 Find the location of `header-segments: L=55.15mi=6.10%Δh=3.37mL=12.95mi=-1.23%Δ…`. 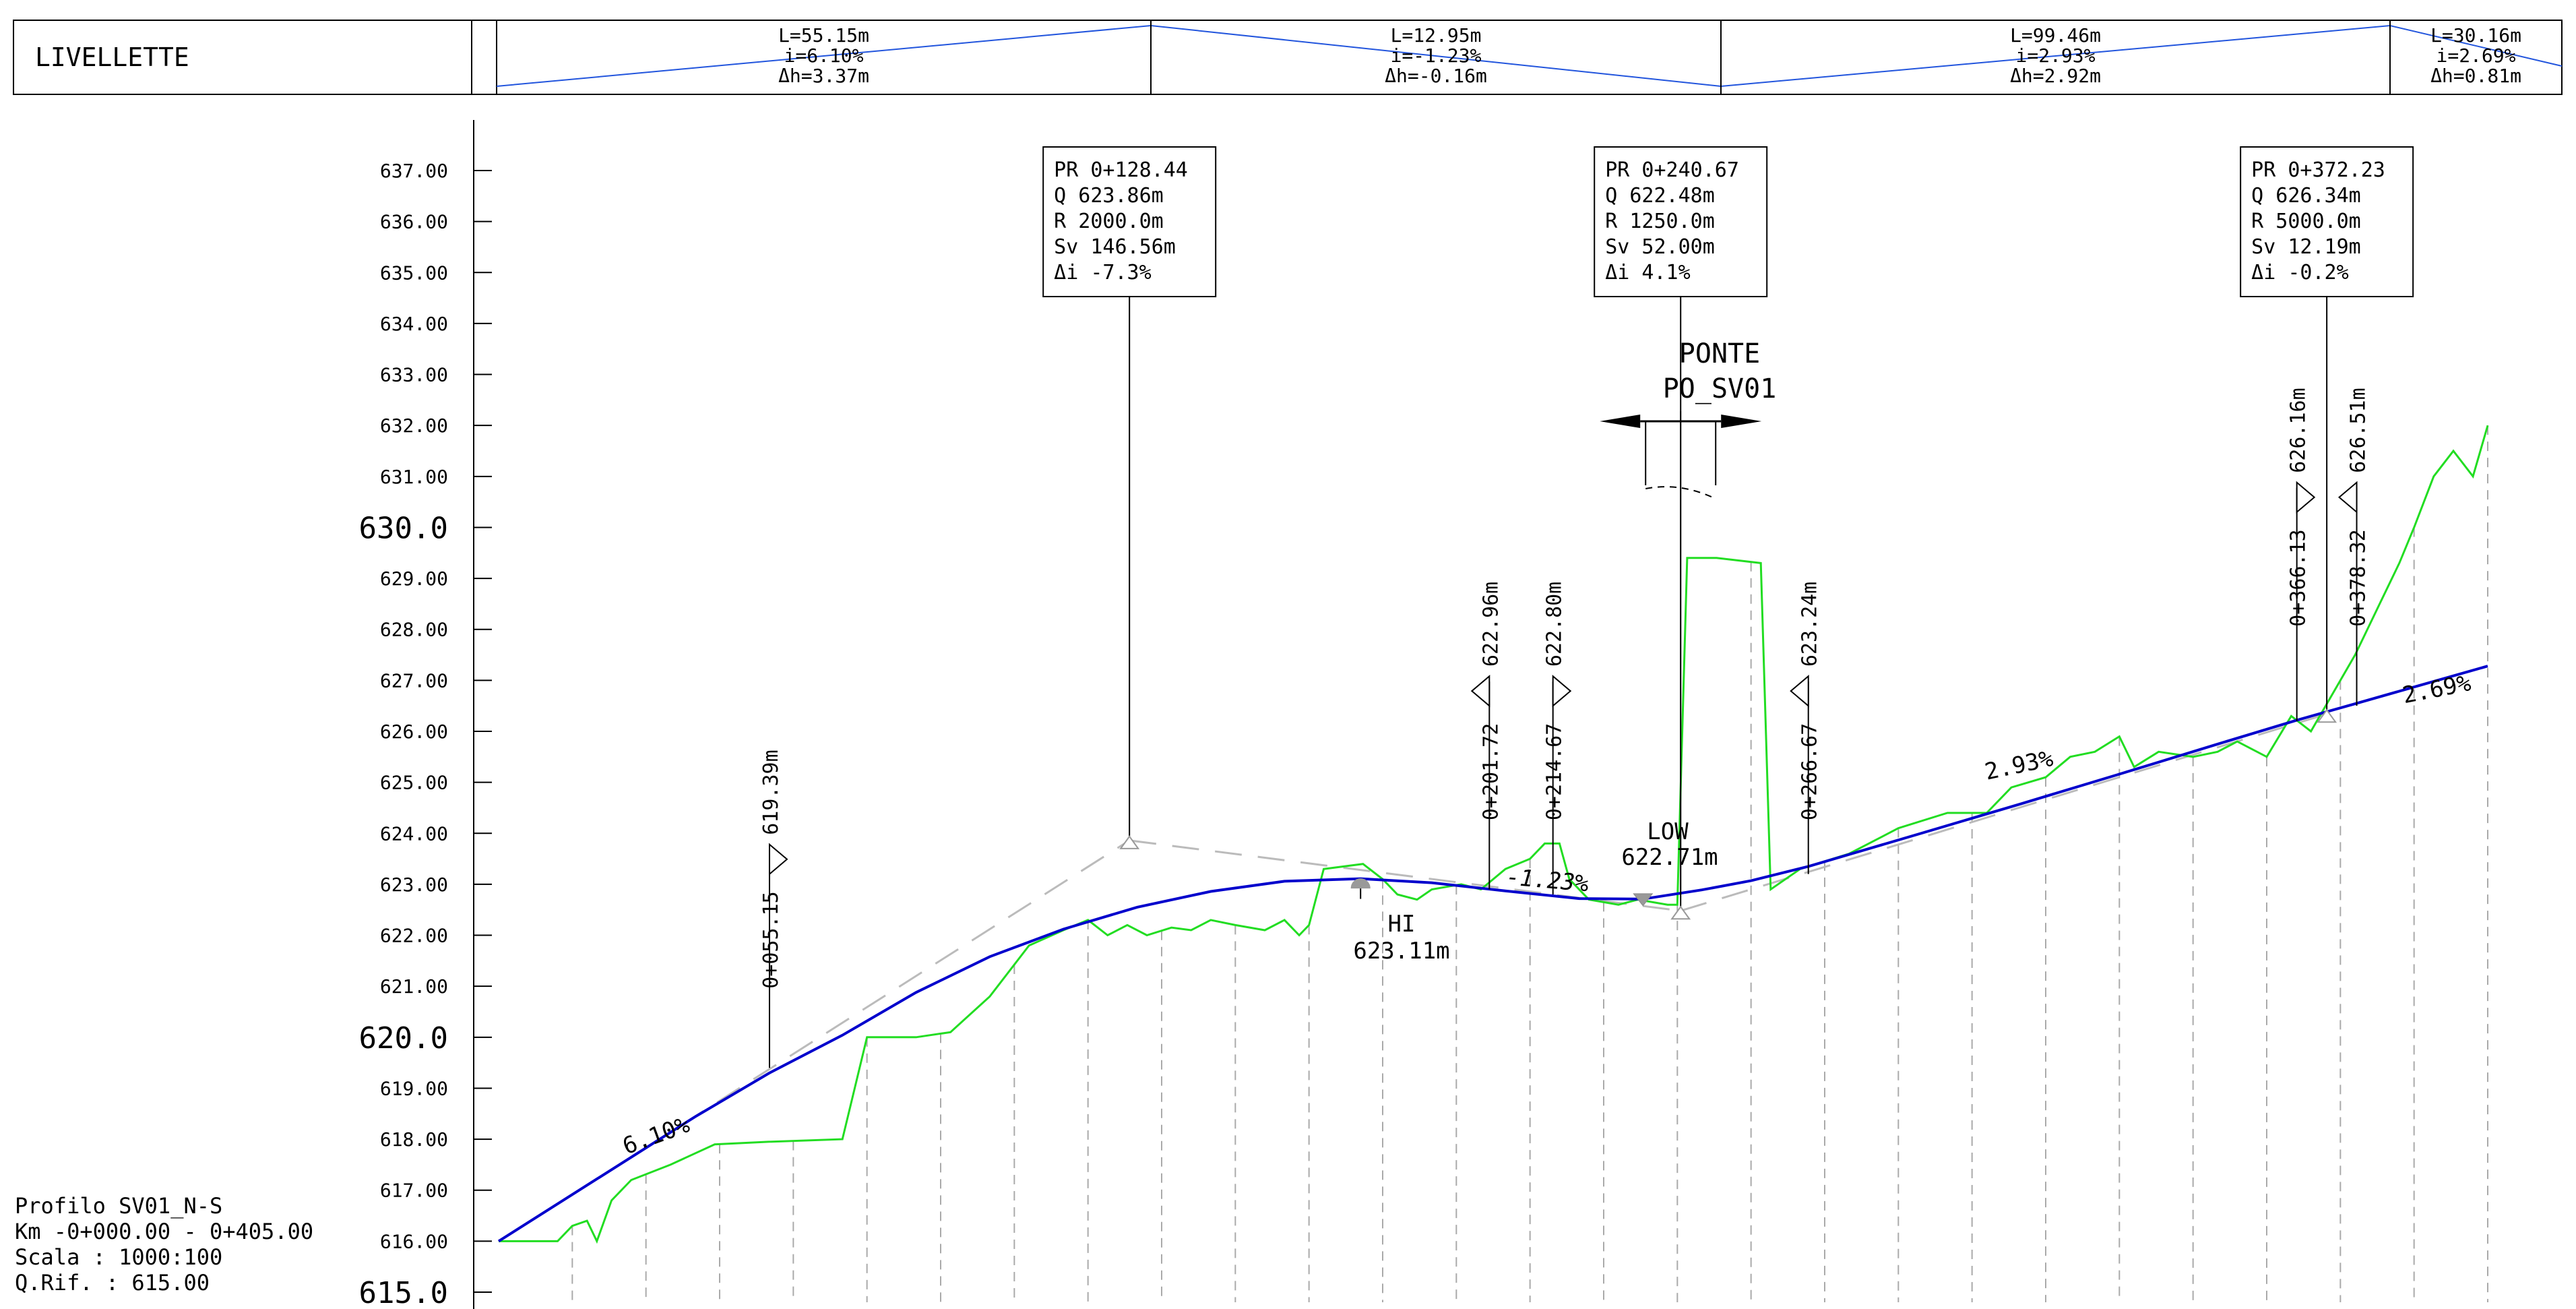

header-segments: L=55.15mi=6.10%Δh=3.37mL=12.95mi=-1.23%Δ… is located at coordinates (1529, 57).